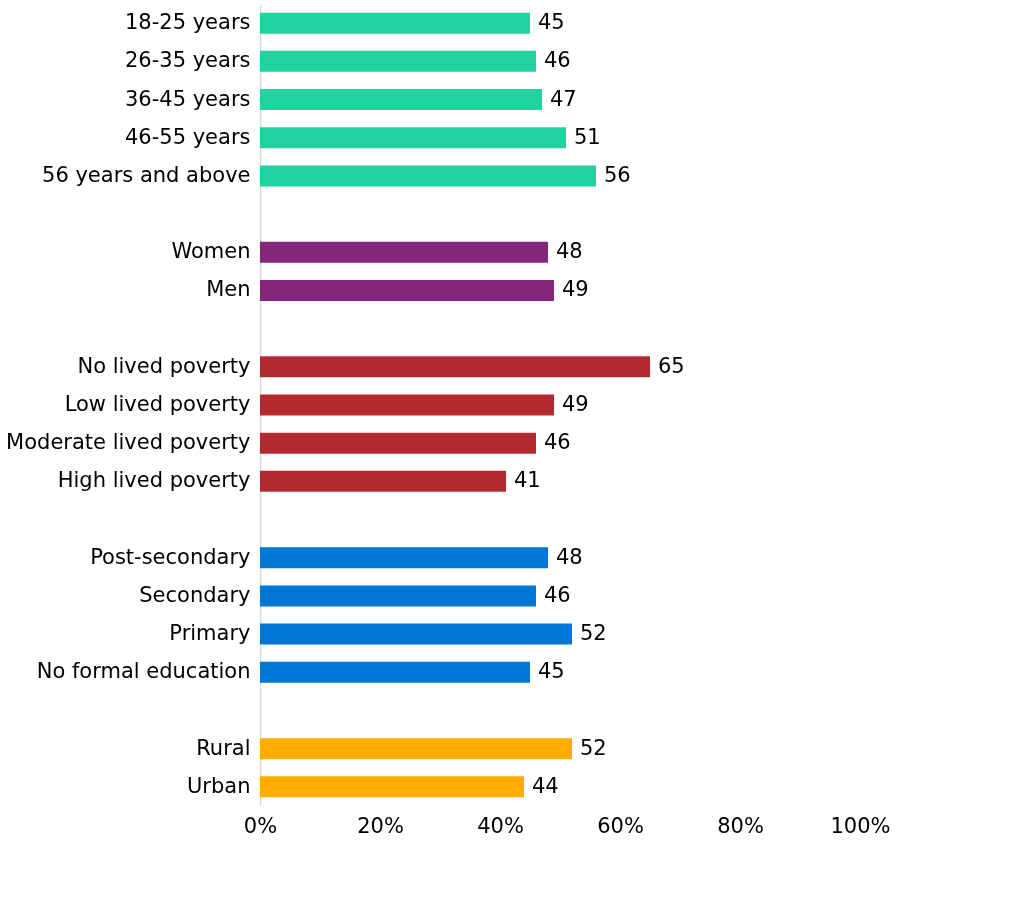 This screenshot has height=902, width=1023. What do you see at coordinates (671, 365) in the screenshot?
I see `data-label: 65` at bounding box center [671, 365].